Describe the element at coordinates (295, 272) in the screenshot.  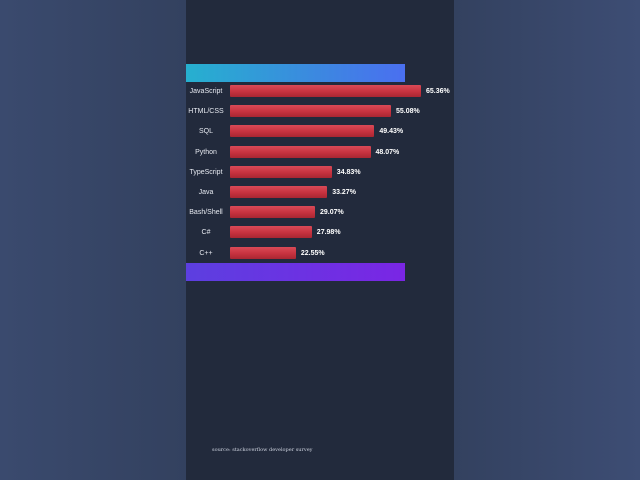
I see `bottom-gradient-band` at that location.